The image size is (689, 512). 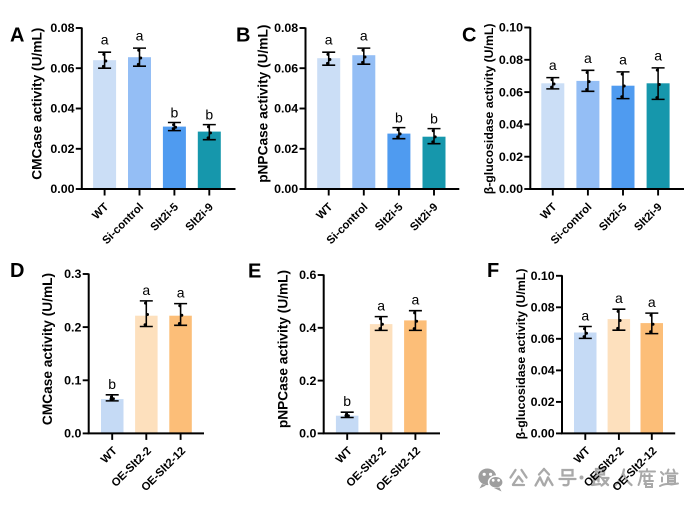 I want to click on svg-text: 0.4, so click(x=307, y=328).